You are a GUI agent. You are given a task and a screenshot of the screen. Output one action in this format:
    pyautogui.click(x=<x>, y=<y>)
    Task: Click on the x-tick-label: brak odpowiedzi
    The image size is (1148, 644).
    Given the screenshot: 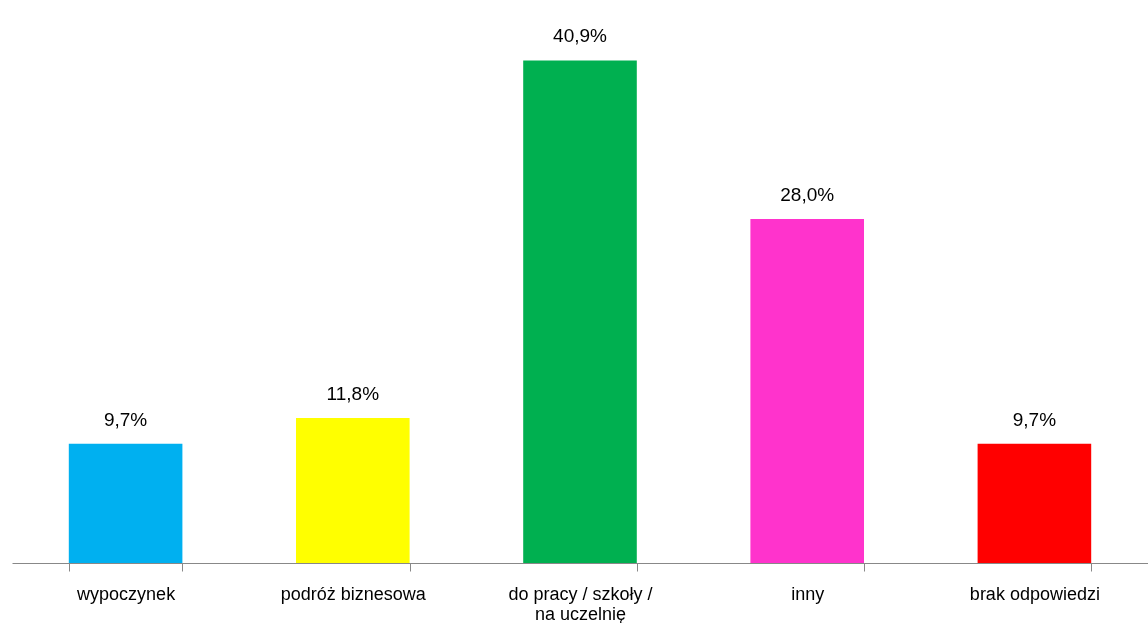 What is the action you would take?
    pyautogui.click(x=1034, y=593)
    